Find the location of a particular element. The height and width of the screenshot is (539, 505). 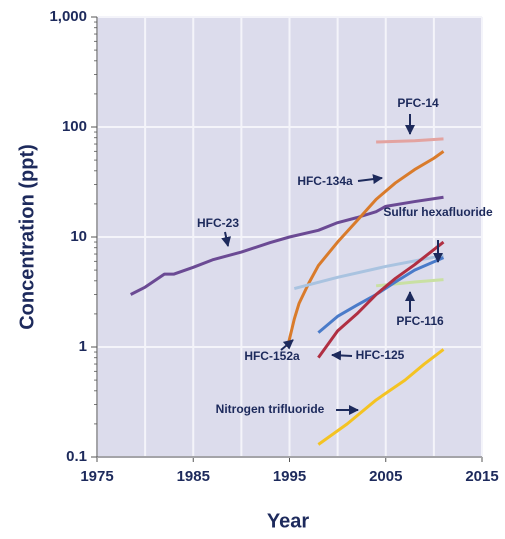

annotation: HFC-134a is located at coordinates (325, 181).